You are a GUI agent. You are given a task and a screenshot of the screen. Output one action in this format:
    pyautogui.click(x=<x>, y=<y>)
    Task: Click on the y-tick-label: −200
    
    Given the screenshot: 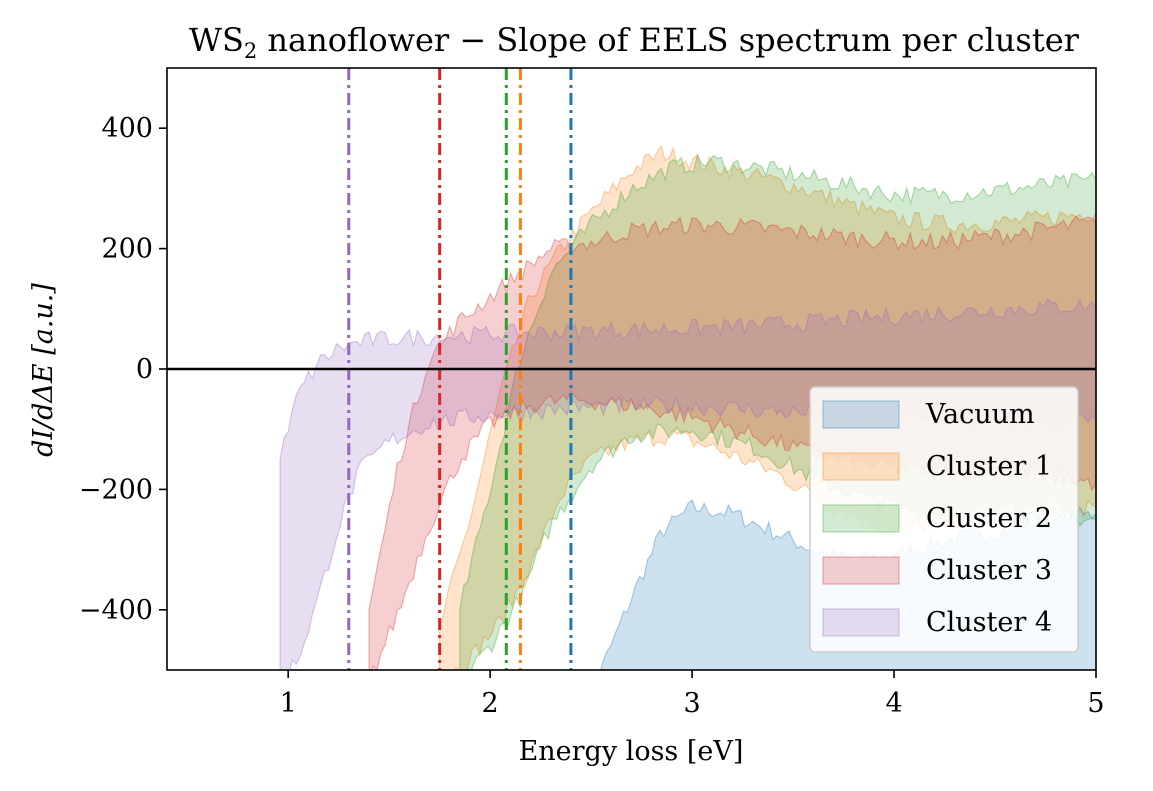 What is the action you would take?
    pyautogui.click(x=116, y=489)
    